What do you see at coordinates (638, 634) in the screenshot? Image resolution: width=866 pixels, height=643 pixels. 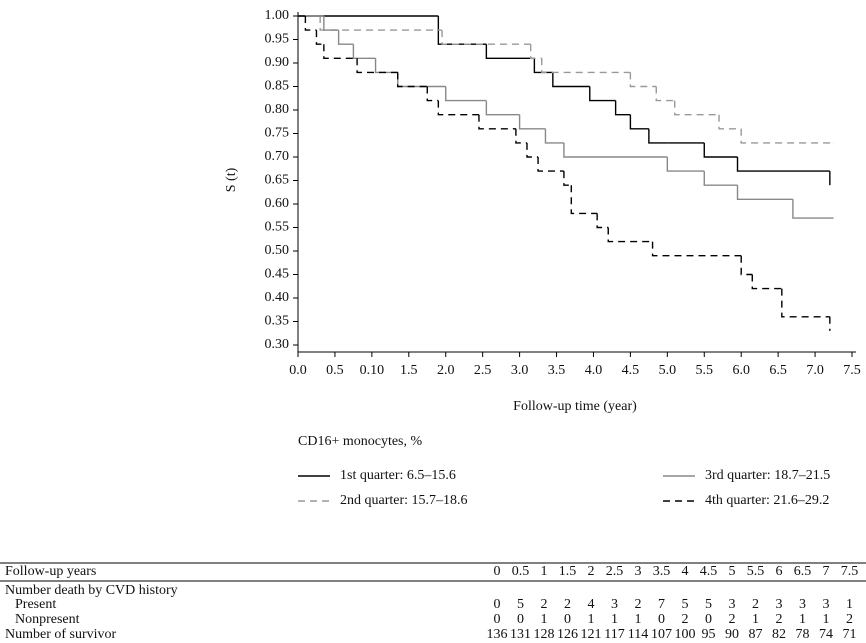 I see `table-cell: 114` at bounding box center [638, 634].